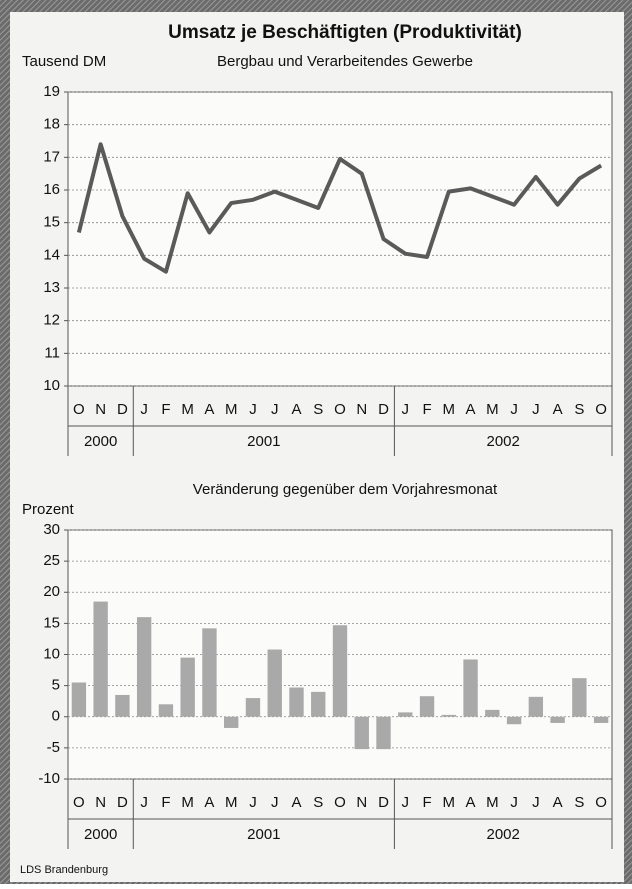 This screenshot has height=889, width=632. I want to click on y-axis-label: Tausend DM, so click(64, 61).